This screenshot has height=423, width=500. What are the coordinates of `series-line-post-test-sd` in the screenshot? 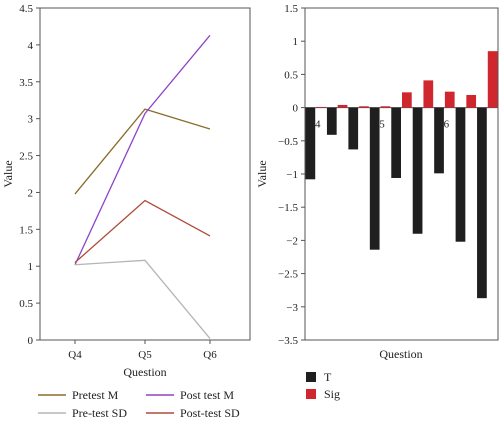 It's located at (142, 231).